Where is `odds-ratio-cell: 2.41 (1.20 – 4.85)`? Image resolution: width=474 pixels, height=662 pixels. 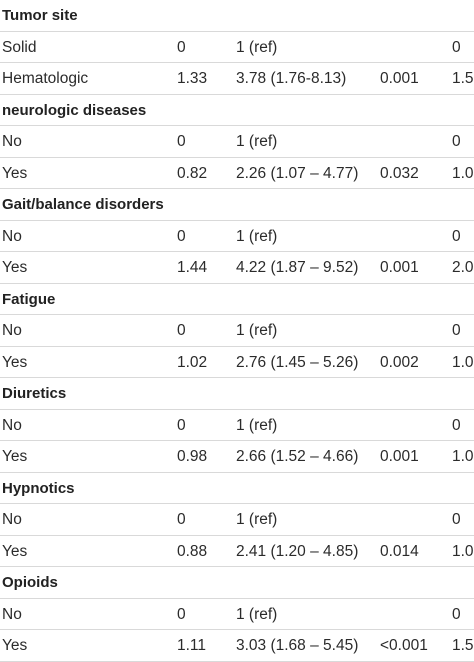 odds-ratio-cell: 2.41 (1.20 – 4.85) is located at coordinates (297, 551).